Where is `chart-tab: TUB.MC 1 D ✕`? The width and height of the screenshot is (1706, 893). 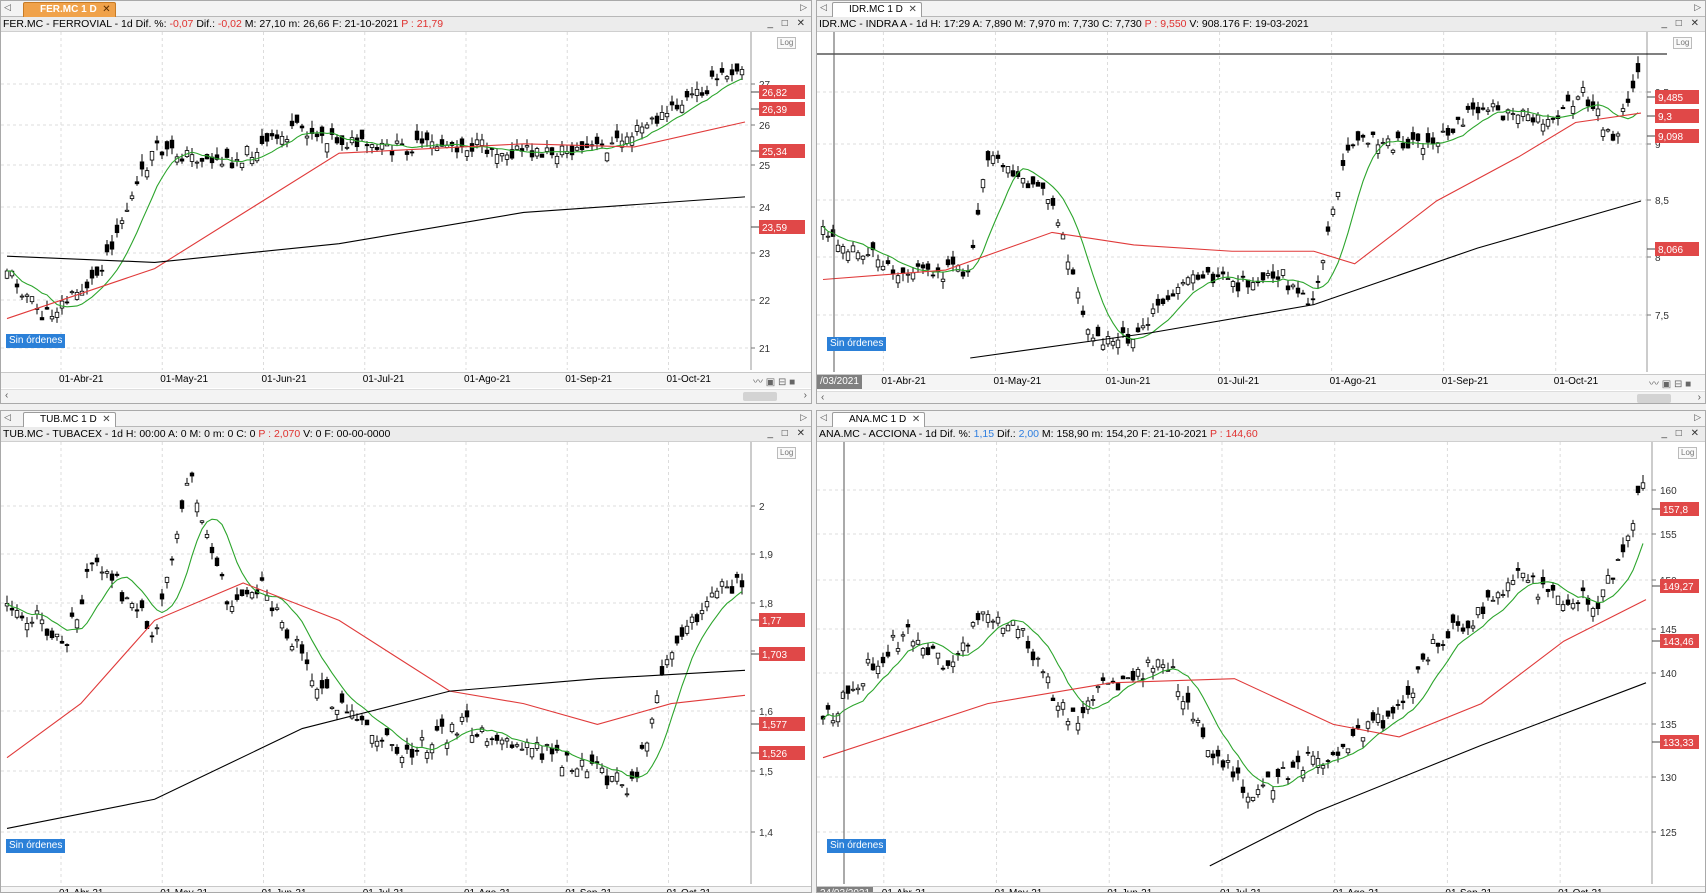
chart-tab: TUB.MC 1 D ✕ is located at coordinates (69, 419).